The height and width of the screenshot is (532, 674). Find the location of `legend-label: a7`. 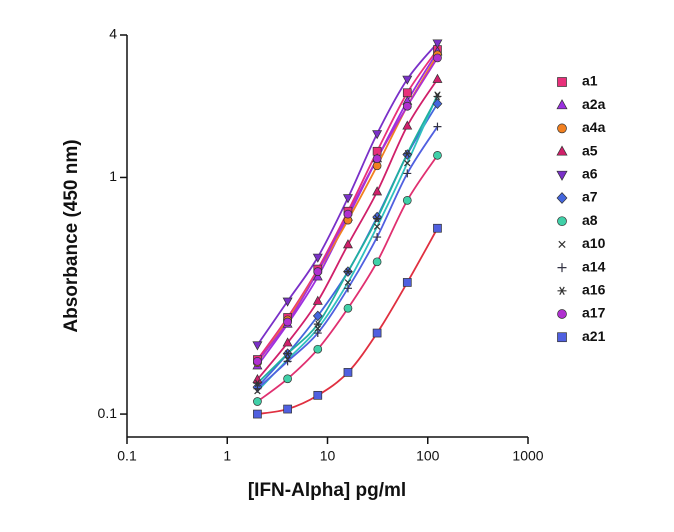

legend-label: a7 is located at coordinates (590, 197).